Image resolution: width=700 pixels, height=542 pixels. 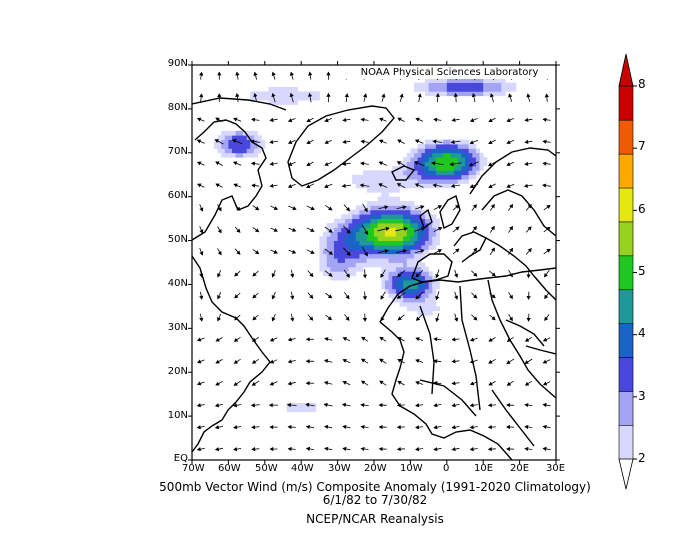 I want to click on lon-label: 10W, so click(x=411, y=468).